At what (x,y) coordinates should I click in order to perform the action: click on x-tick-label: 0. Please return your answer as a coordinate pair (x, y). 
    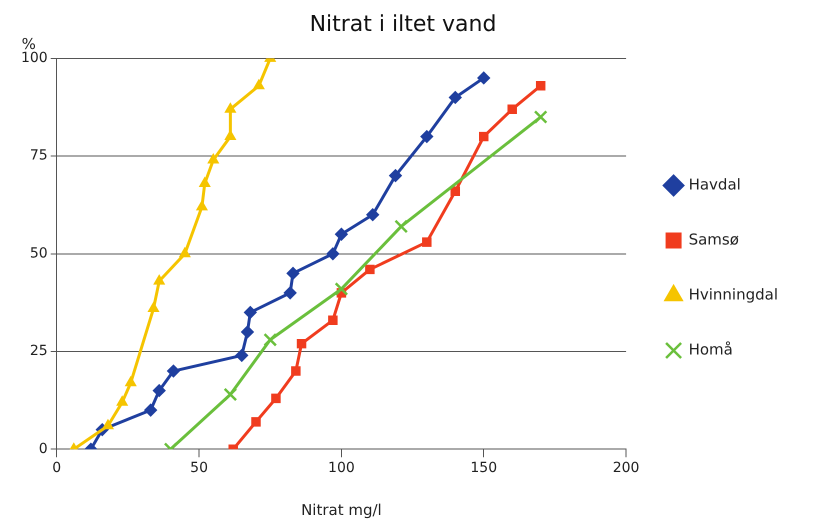
    Looking at the image, I should click on (57, 468).